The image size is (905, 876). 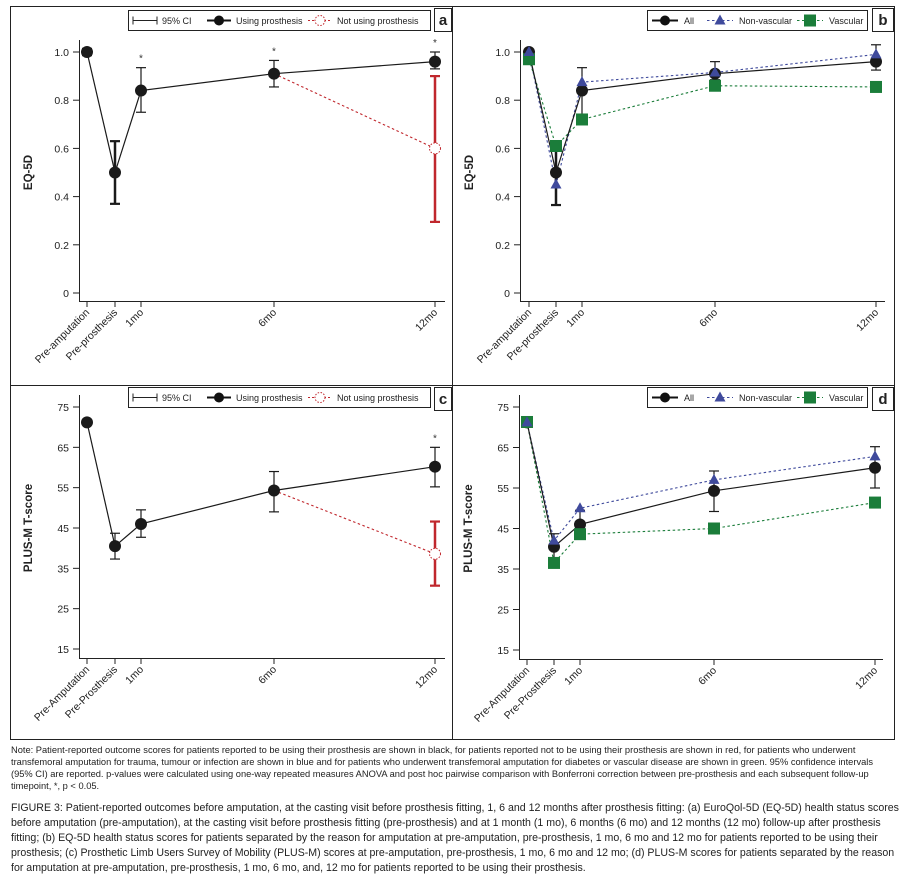 I want to click on series-line-not-using-prosthesis, so click(x=354, y=111).